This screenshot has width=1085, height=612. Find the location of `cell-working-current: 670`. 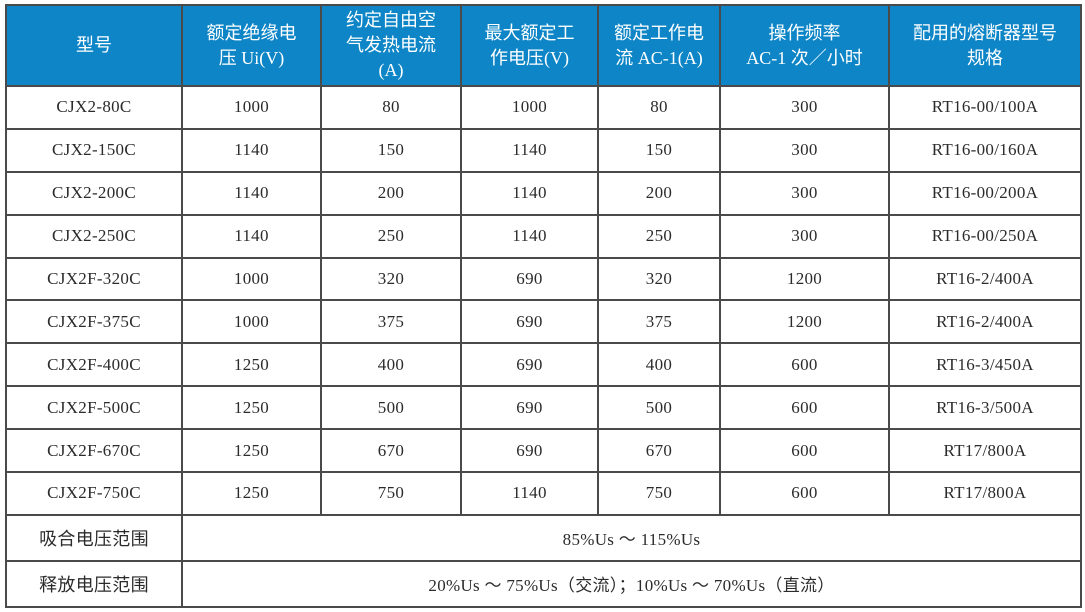

cell-working-current: 670 is located at coordinates (659, 451).